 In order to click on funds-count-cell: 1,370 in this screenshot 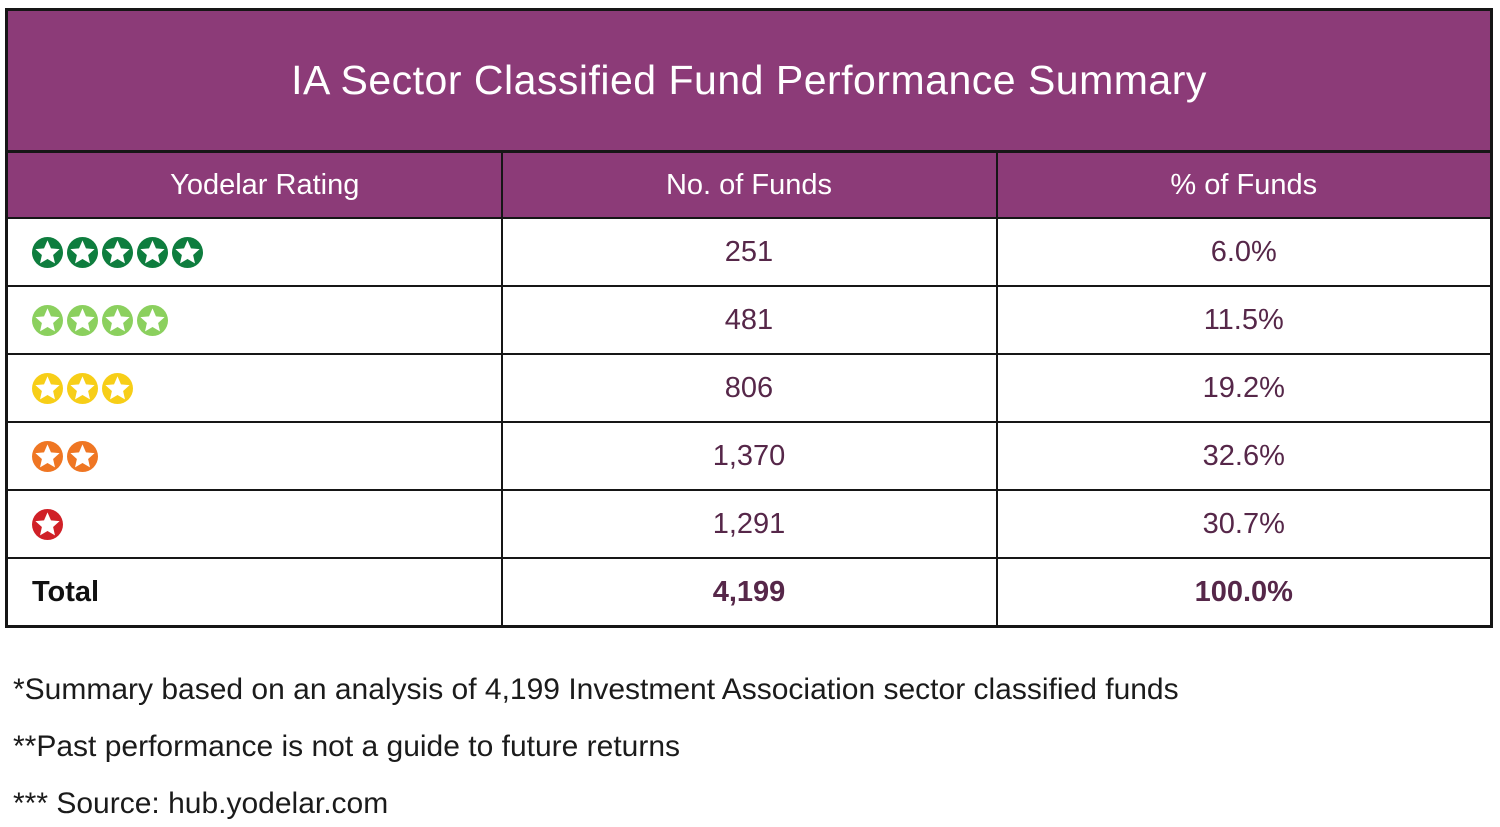, I will do `click(749, 456)`.